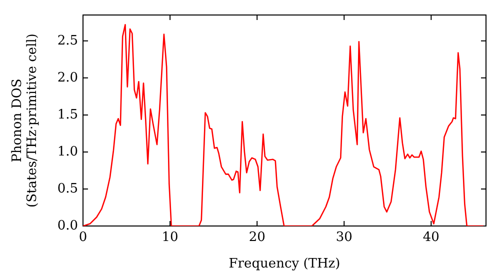 This screenshot has width=500, height=280. What do you see at coordinates (67, 226) in the screenshot?
I see `y-tick-label: 0.0` at bounding box center [67, 226].